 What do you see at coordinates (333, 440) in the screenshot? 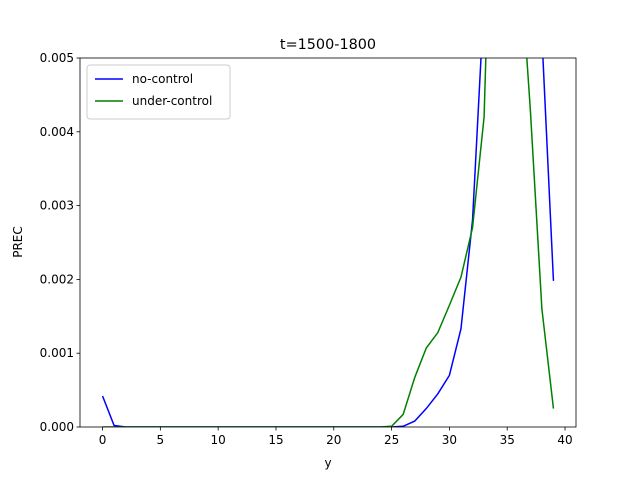
I see `x-tick-label: 20` at bounding box center [333, 440].